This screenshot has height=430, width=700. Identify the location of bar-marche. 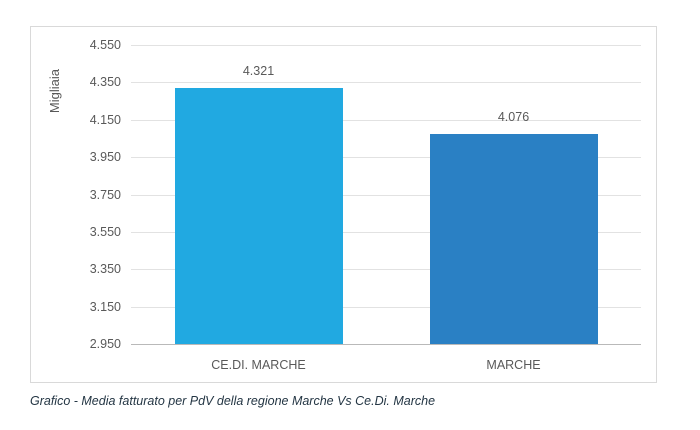
(513, 238).